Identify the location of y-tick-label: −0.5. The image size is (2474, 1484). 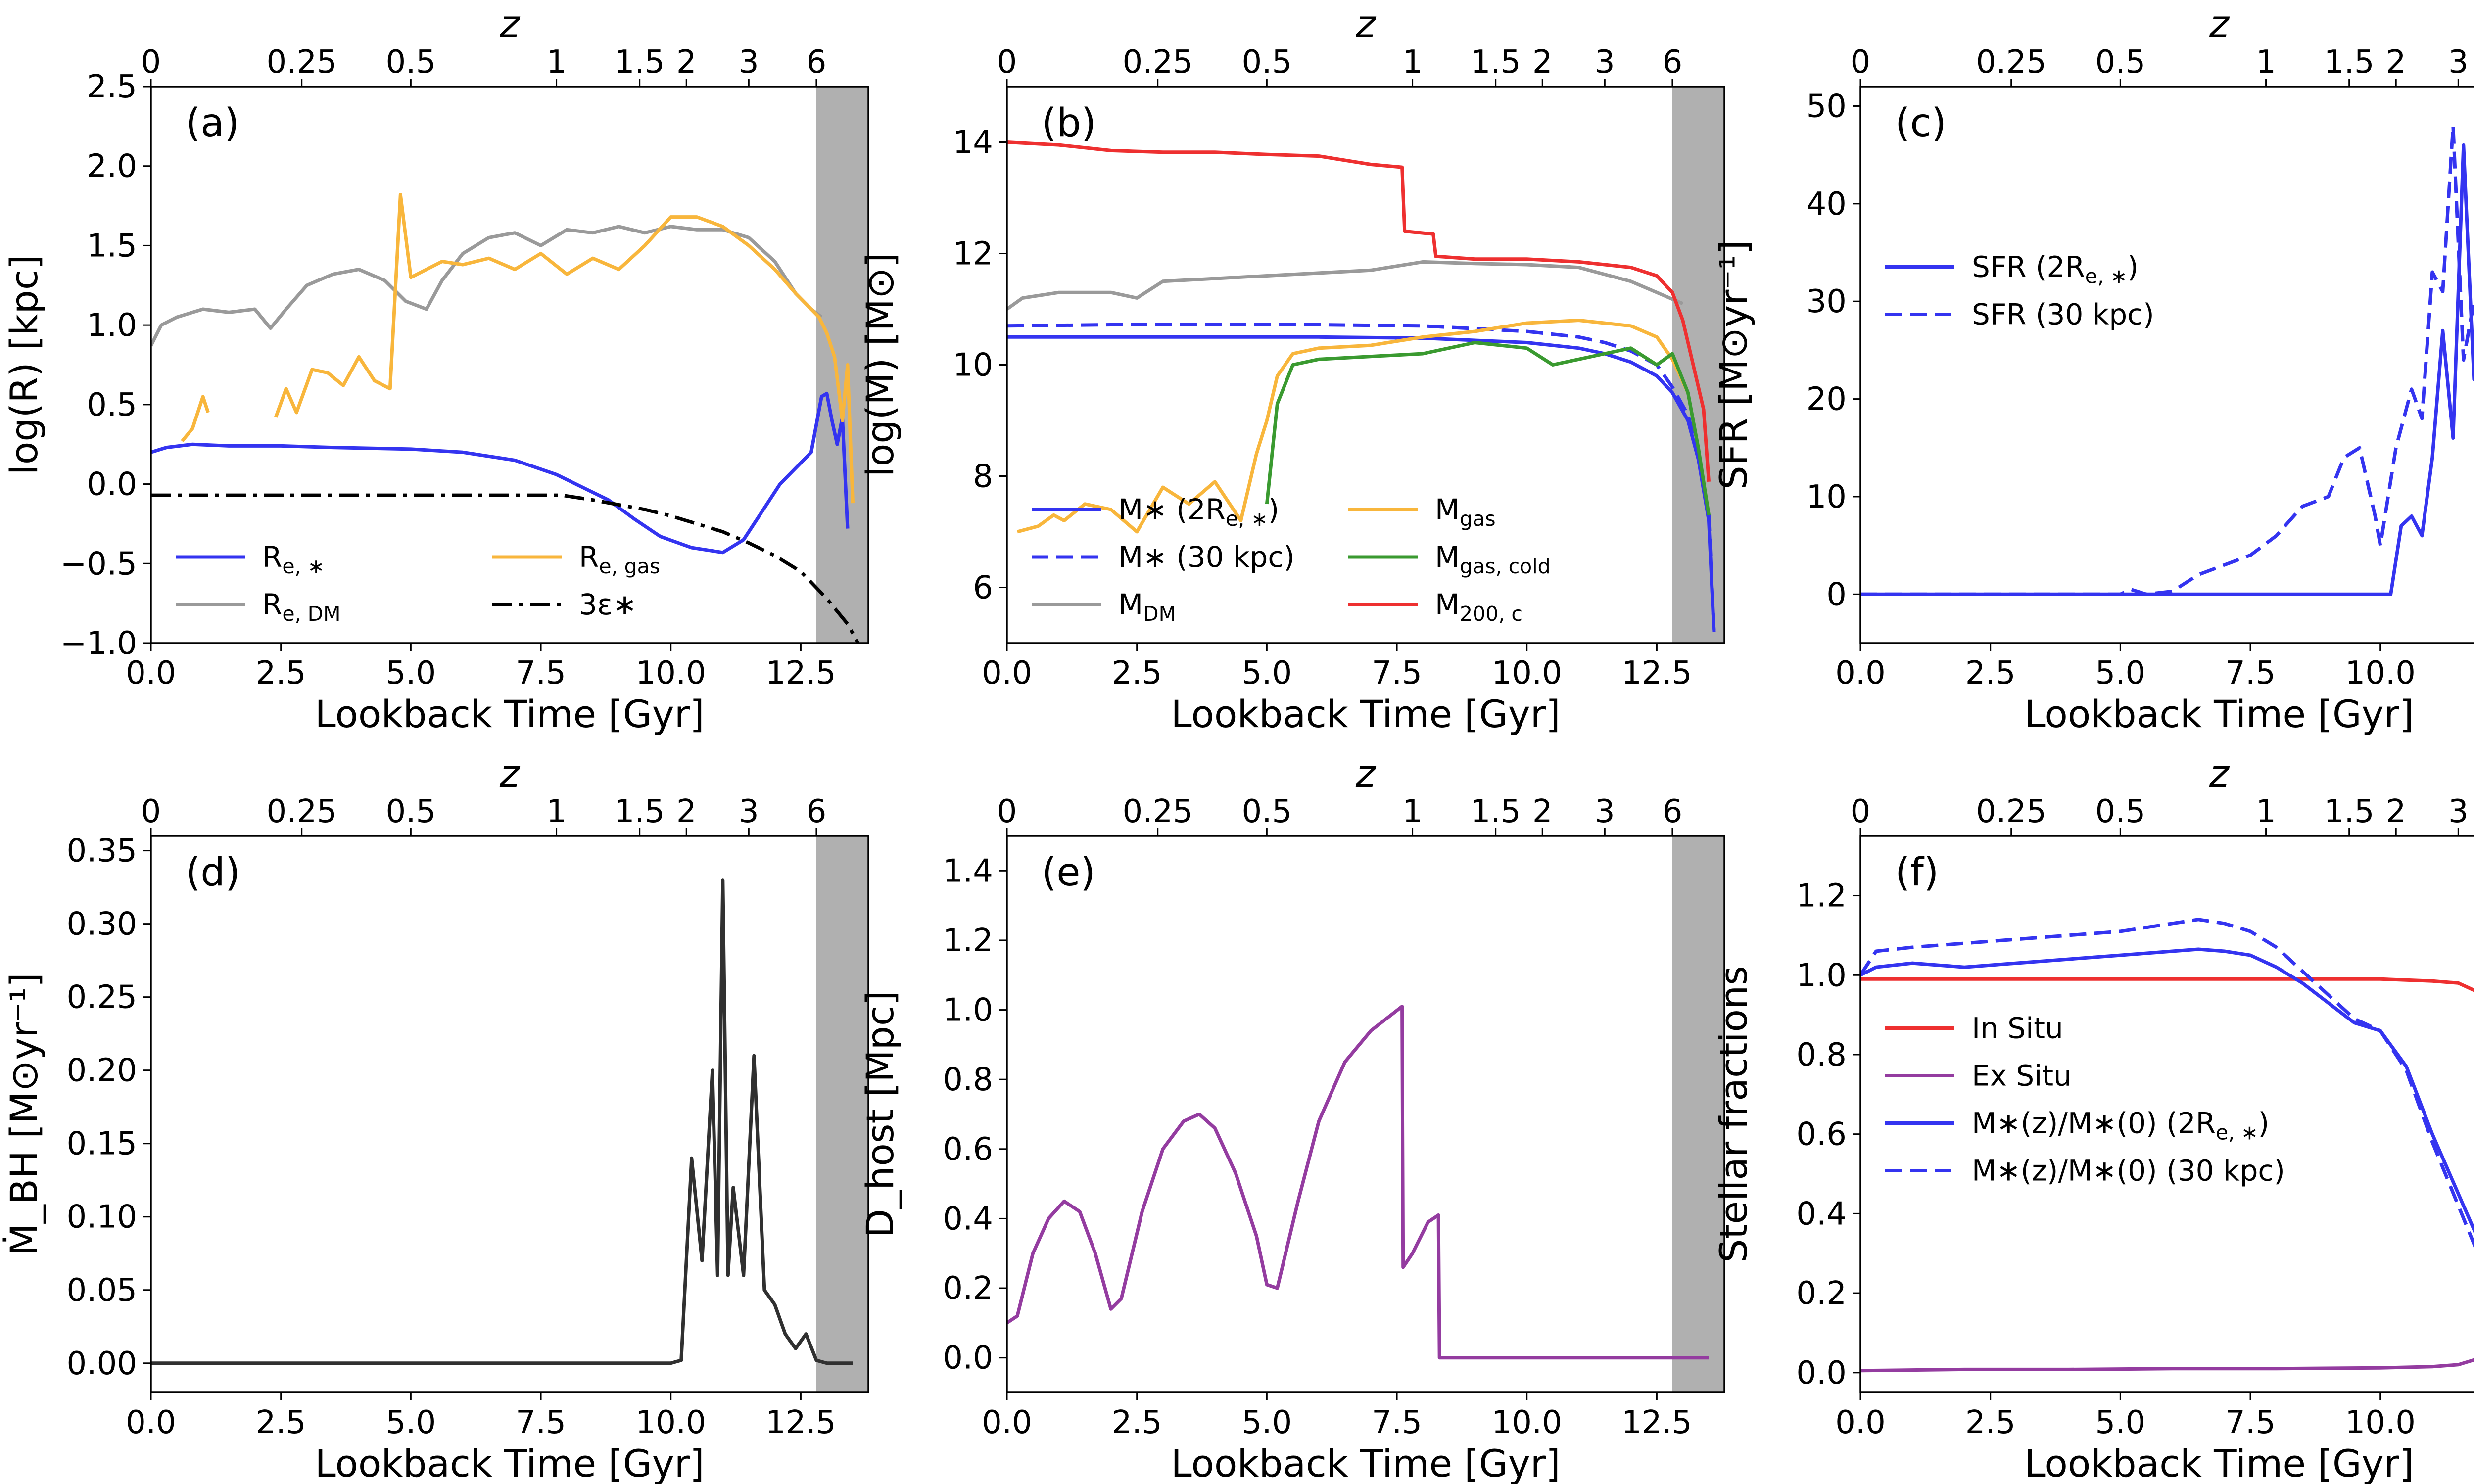
(99, 564).